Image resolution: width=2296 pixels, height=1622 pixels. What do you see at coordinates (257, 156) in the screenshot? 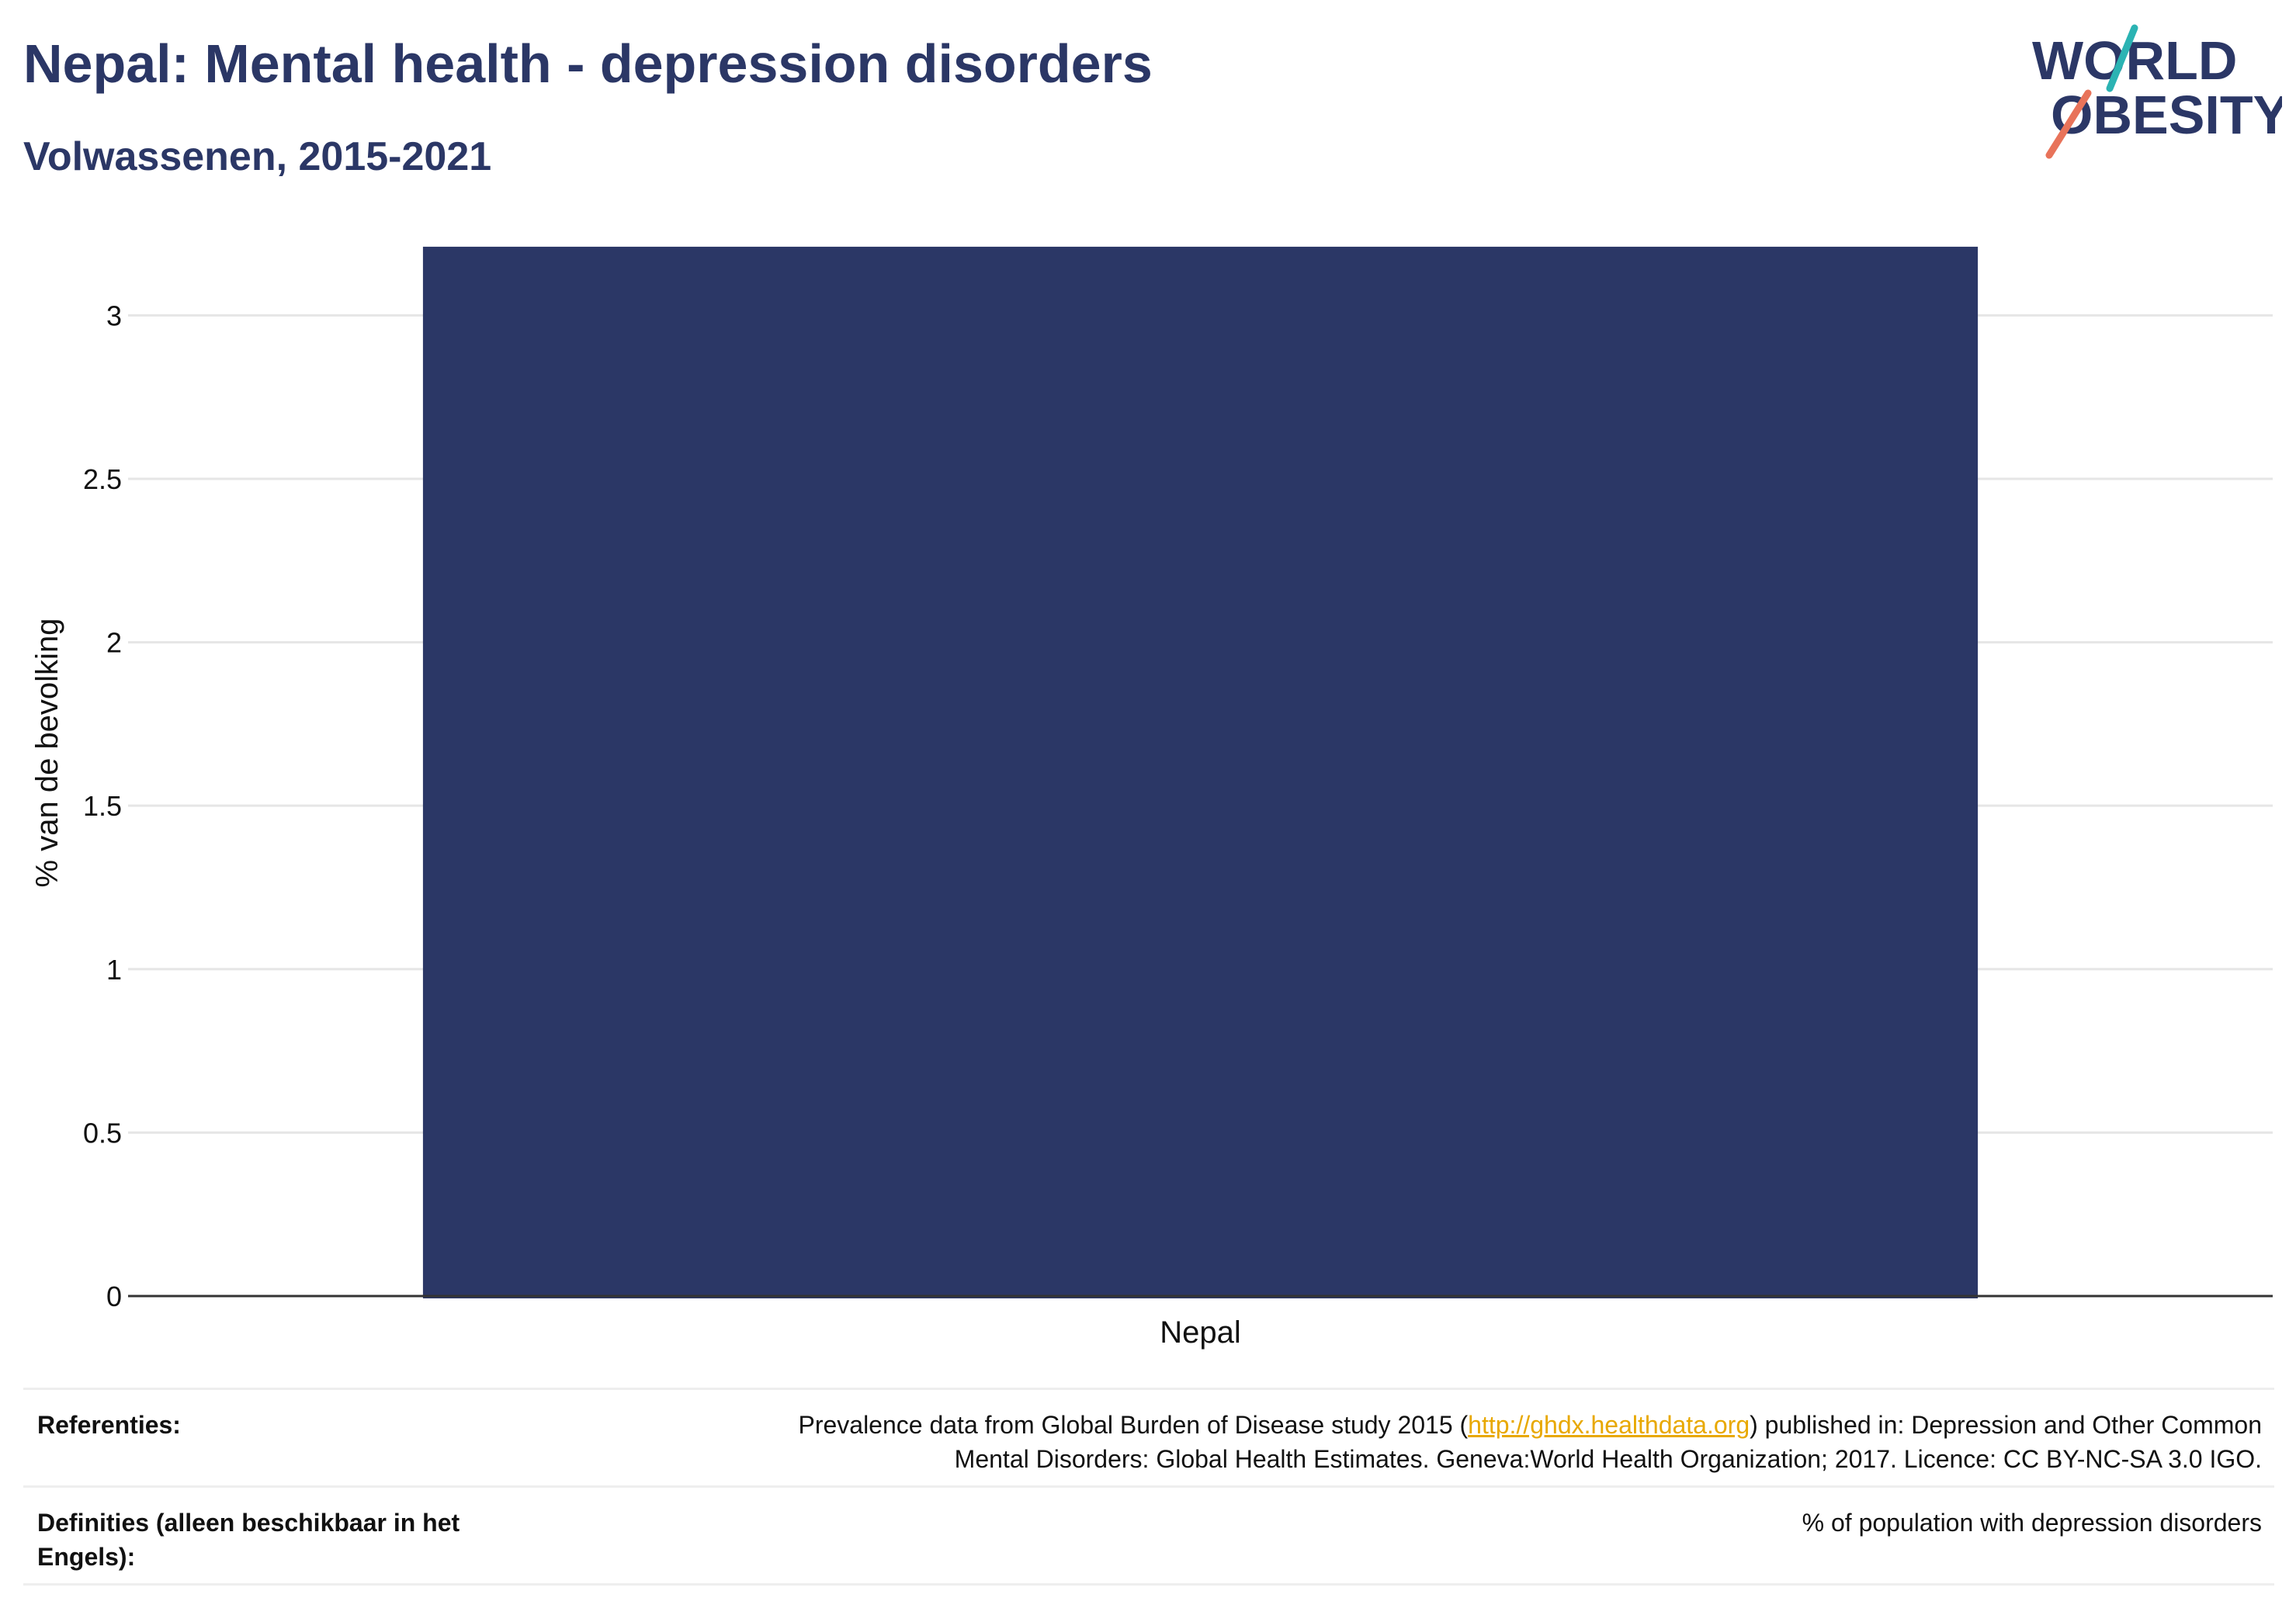
I see `chart-subtitle: Volwassenen, 2015-2021` at bounding box center [257, 156].